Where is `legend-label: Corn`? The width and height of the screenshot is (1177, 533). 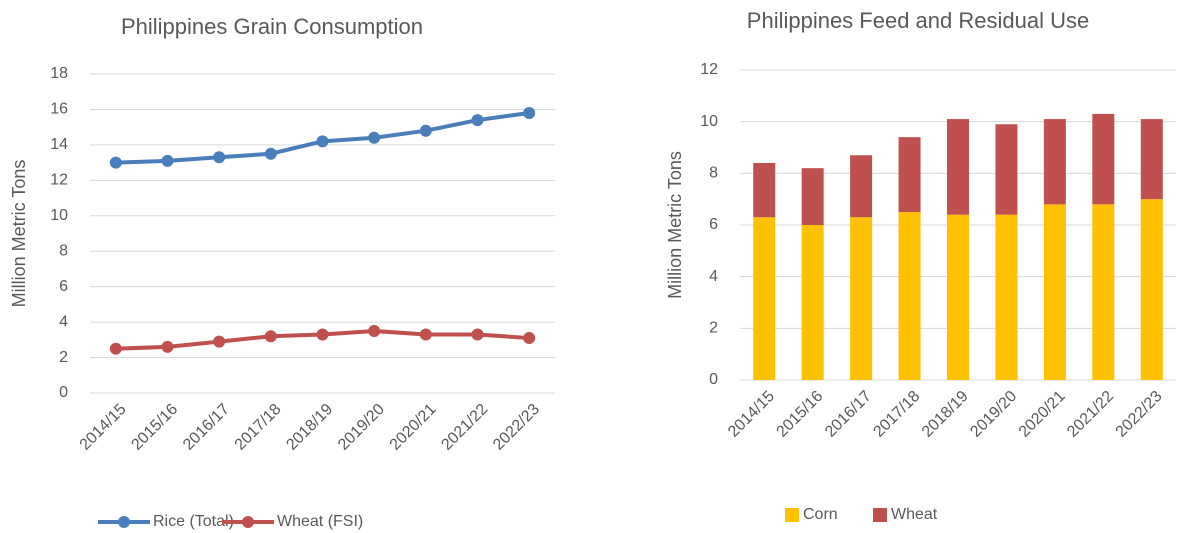
legend-label: Corn is located at coordinates (820, 514).